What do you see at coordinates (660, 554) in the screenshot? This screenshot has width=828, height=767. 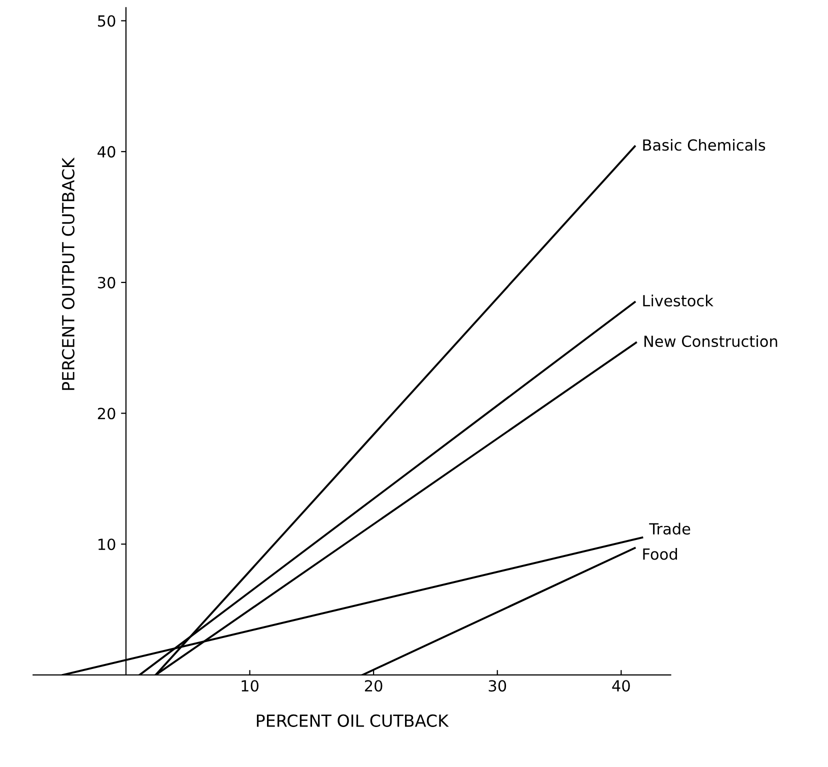 I see `series-label: Food` at bounding box center [660, 554].